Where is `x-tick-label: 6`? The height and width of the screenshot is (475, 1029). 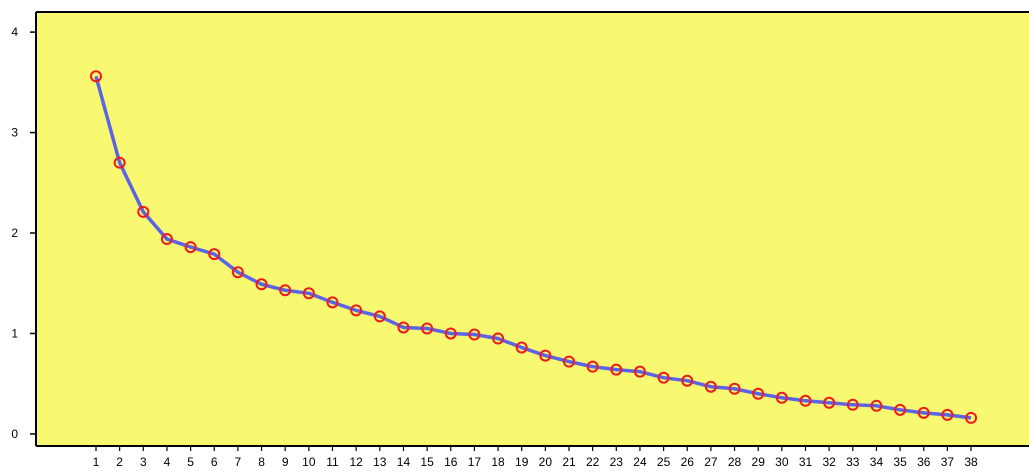
x-tick-label: 6 is located at coordinates (214, 462).